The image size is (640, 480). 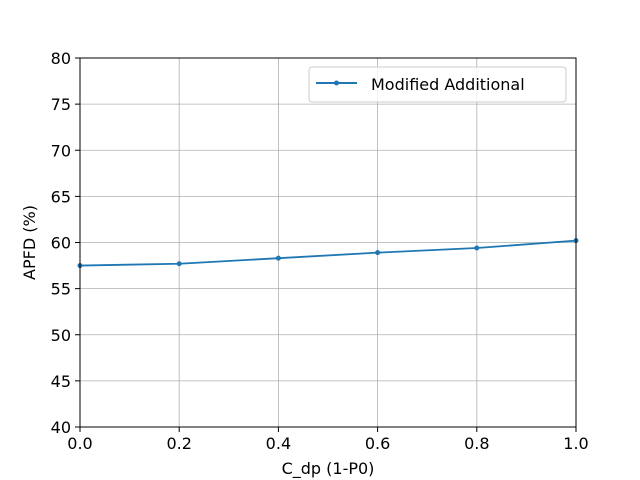 I want to click on y-tick-label: 70, so click(x=61, y=150).